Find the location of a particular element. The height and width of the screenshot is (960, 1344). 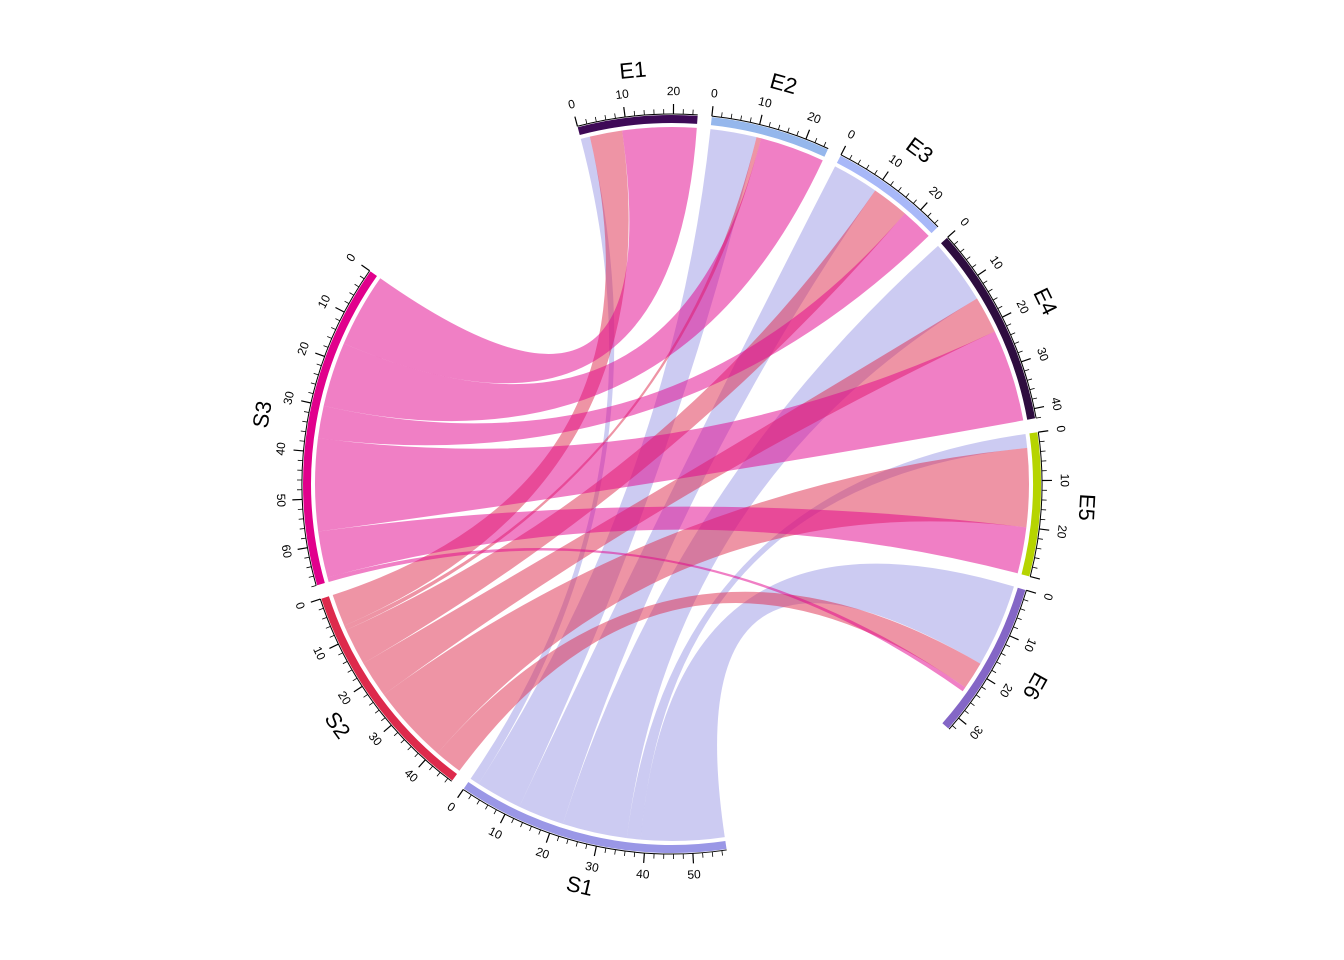

sector-label-e1: E1 is located at coordinates (632, 69).